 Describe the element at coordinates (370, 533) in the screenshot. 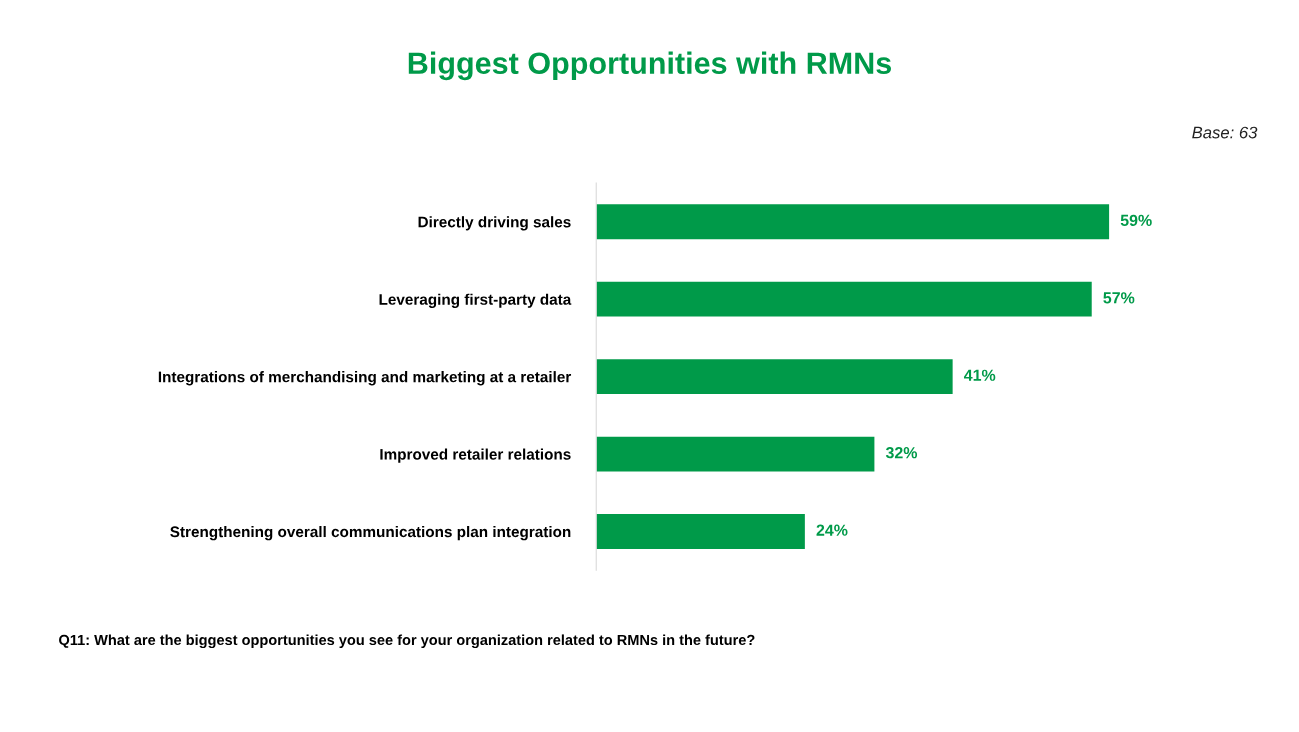

I see `y-tick-label: Strengthening overall communications plan integration` at that location.